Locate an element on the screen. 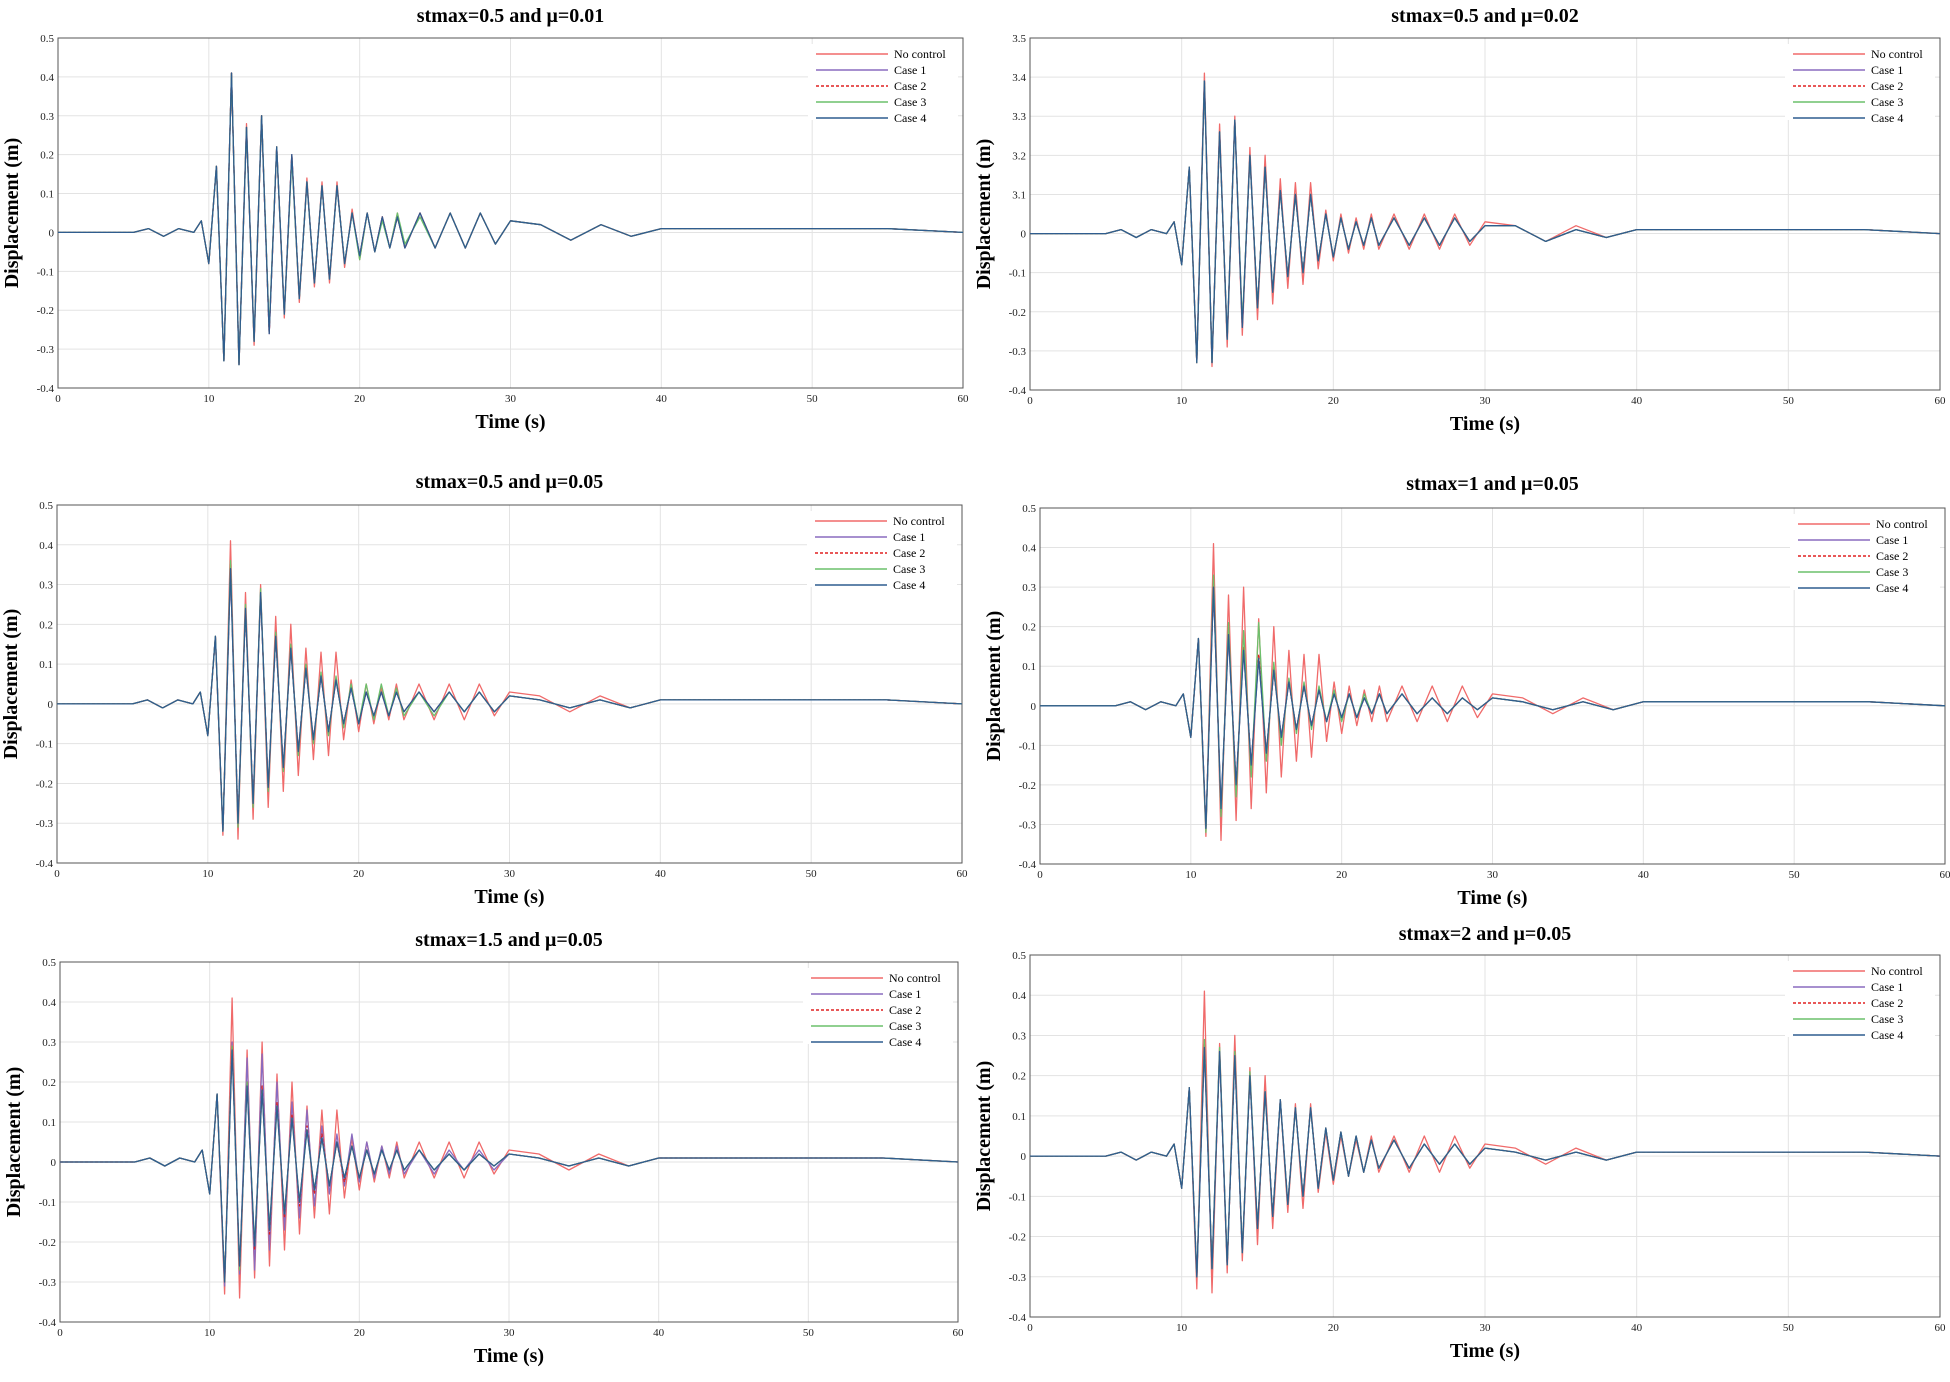 This screenshot has width=1950, height=1382. chart-title: stmax=2 and μ=0.05 is located at coordinates (1485, 934).